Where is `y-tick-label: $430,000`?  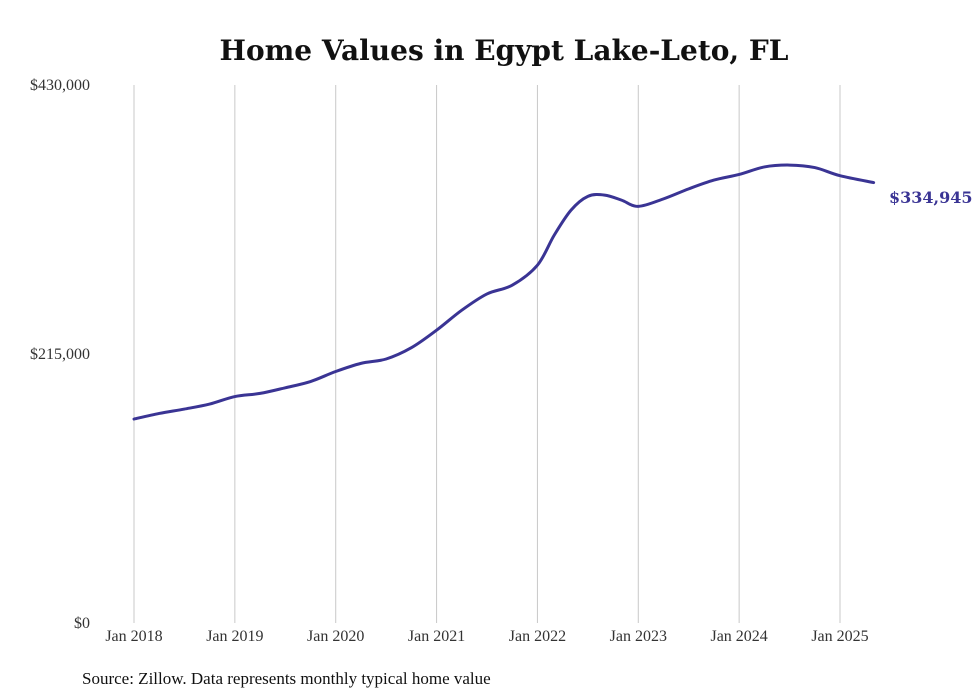
y-tick-label: $430,000 is located at coordinates (60, 85).